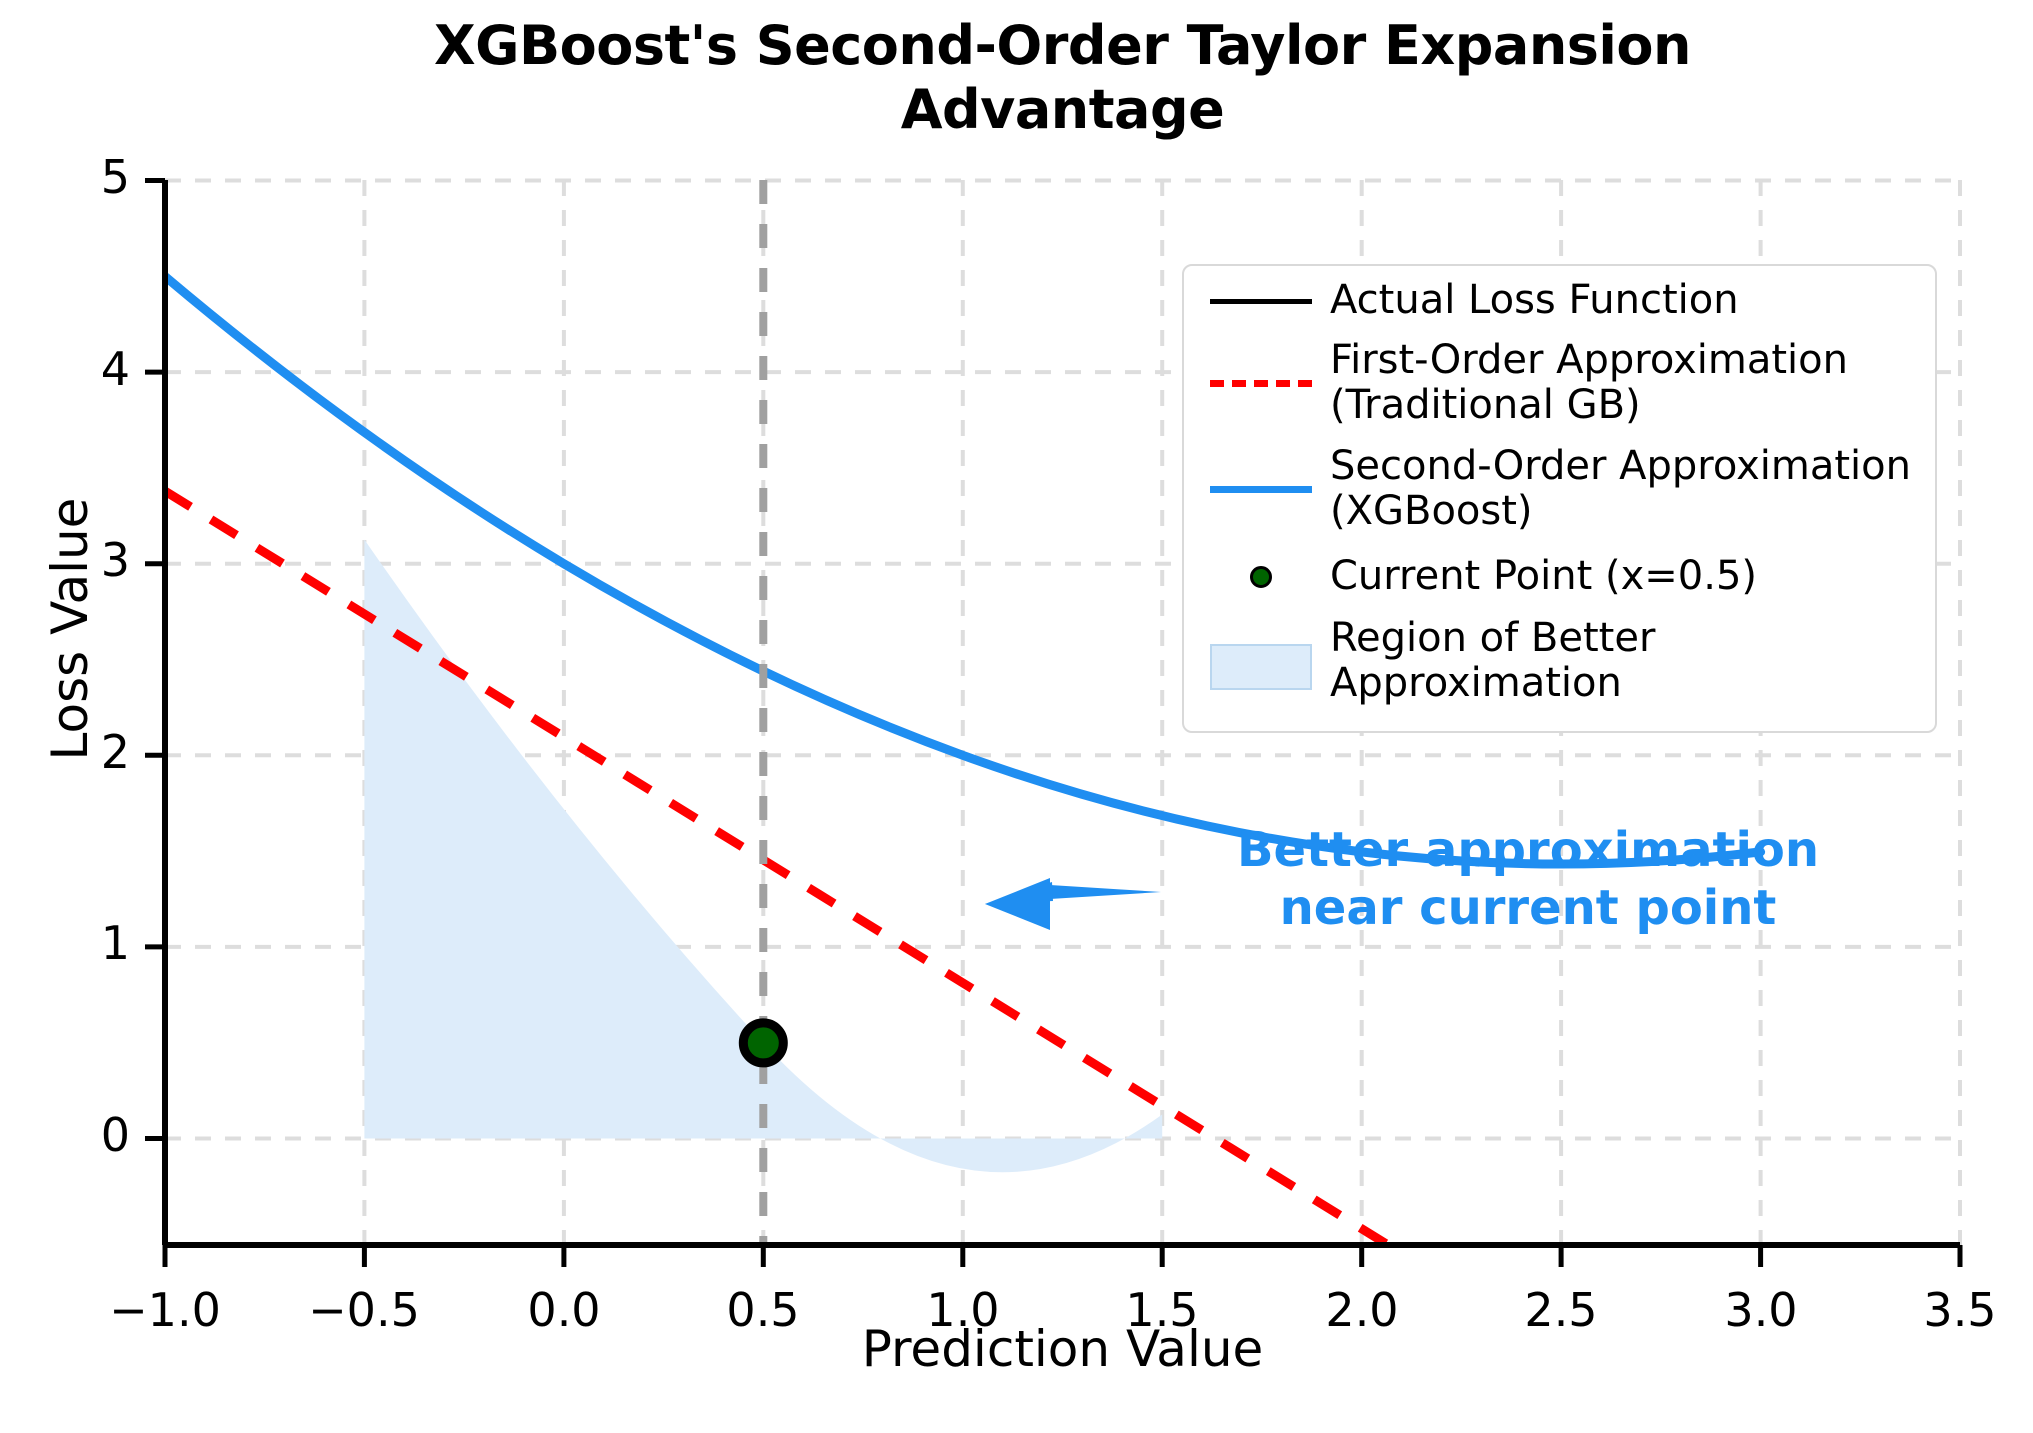 This screenshot has height=1433, width=2033. Describe the element at coordinates (1261, 383) in the screenshot. I see `legend-handle-dashed-red-line` at that location.